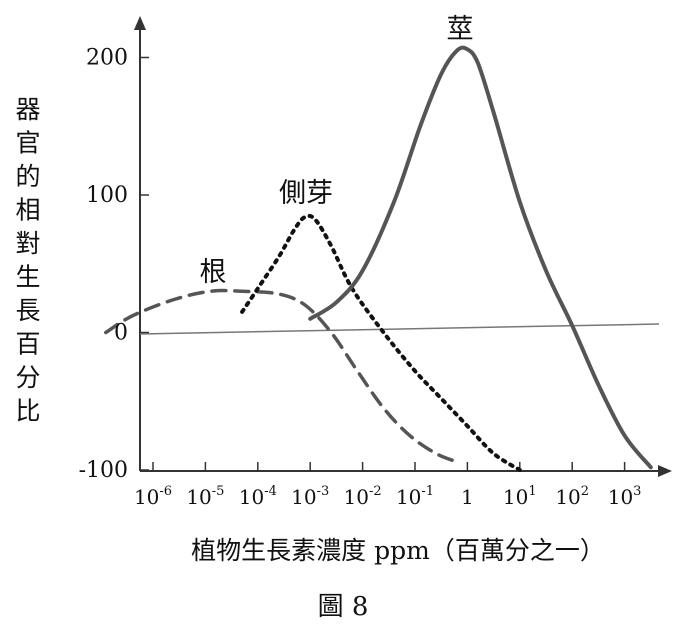 The width and height of the screenshot is (691, 633). Describe the element at coordinates (625, 496) in the screenshot. I see `x-tick-label-9: 10³` at that location.